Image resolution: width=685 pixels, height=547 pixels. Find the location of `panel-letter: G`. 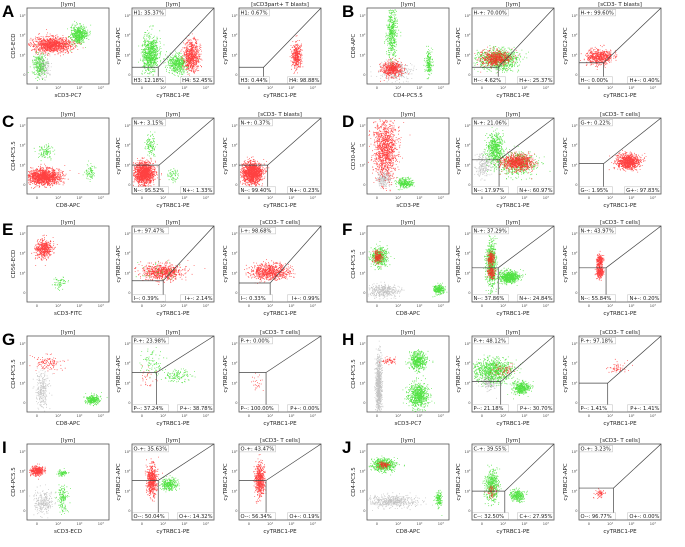

panel-letter: G is located at coordinates (8, 339).